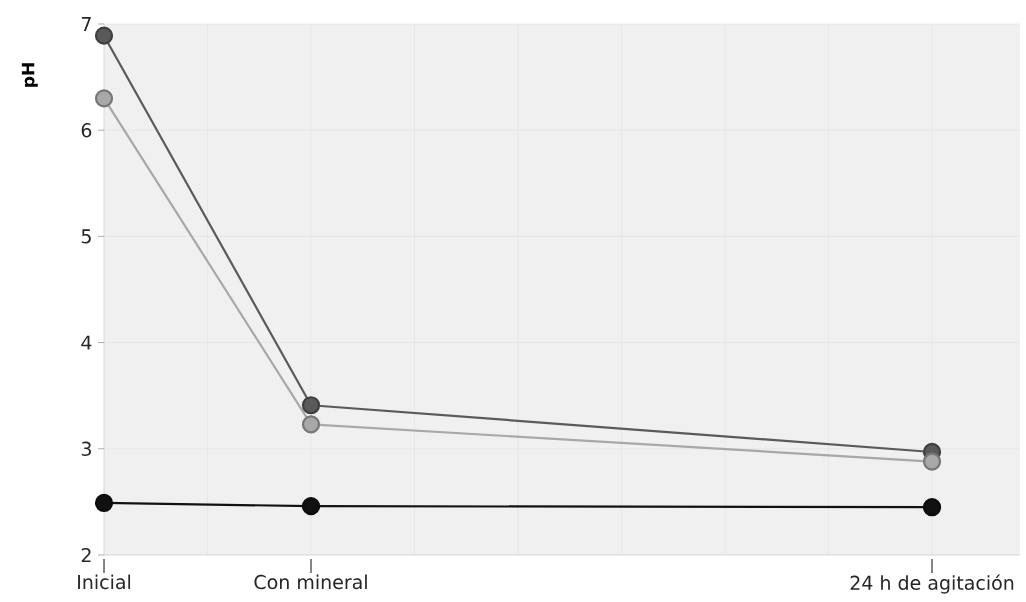 This screenshot has height=602, width=1026. I want to click on y-tick-label: 4, so click(86, 342).